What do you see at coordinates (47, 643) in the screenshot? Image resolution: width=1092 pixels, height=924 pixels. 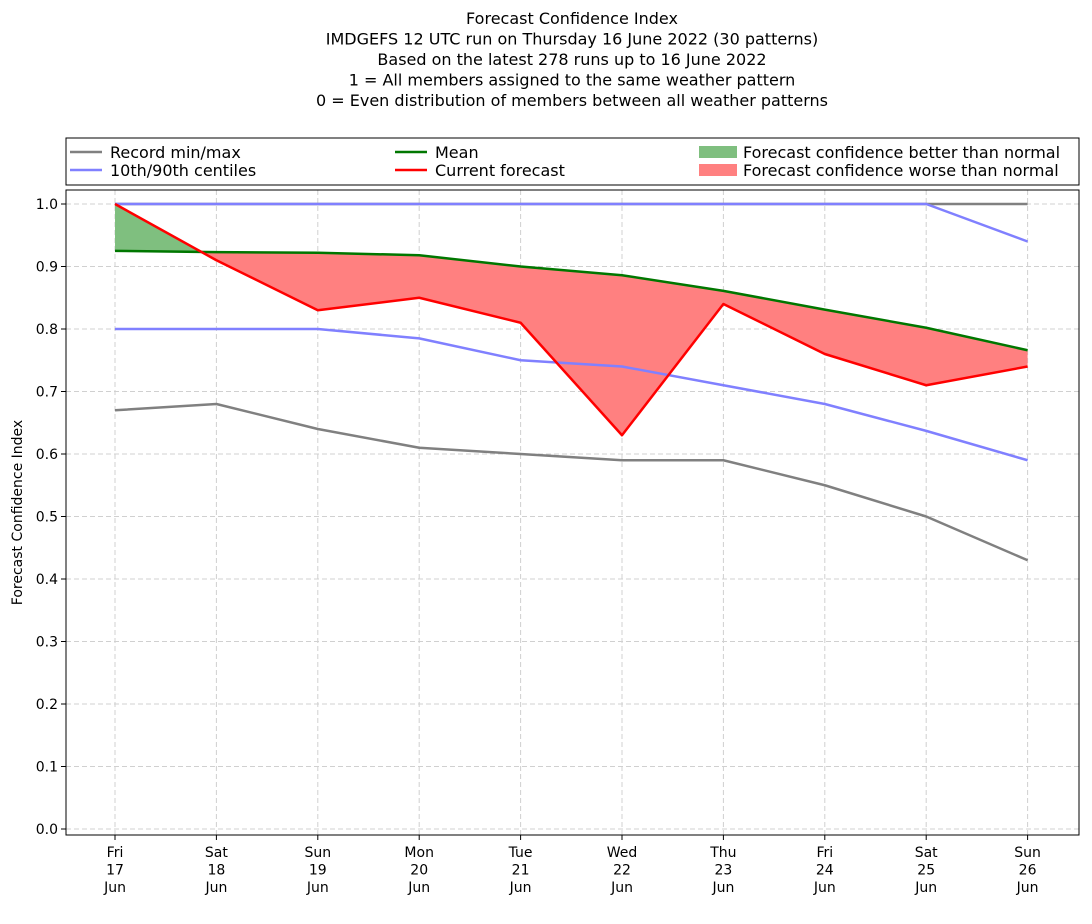 I see `y-tick-label: 0.3` at bounding box center [47, 643].